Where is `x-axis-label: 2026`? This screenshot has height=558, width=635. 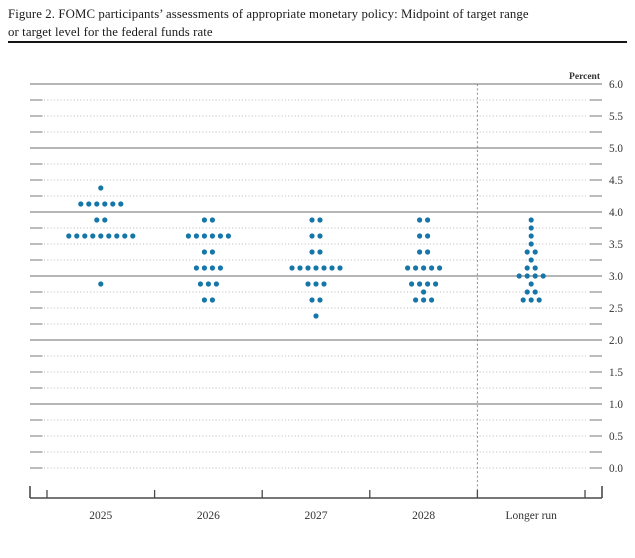 x-axis-label: 2026 is located at coordinates (208, 516).